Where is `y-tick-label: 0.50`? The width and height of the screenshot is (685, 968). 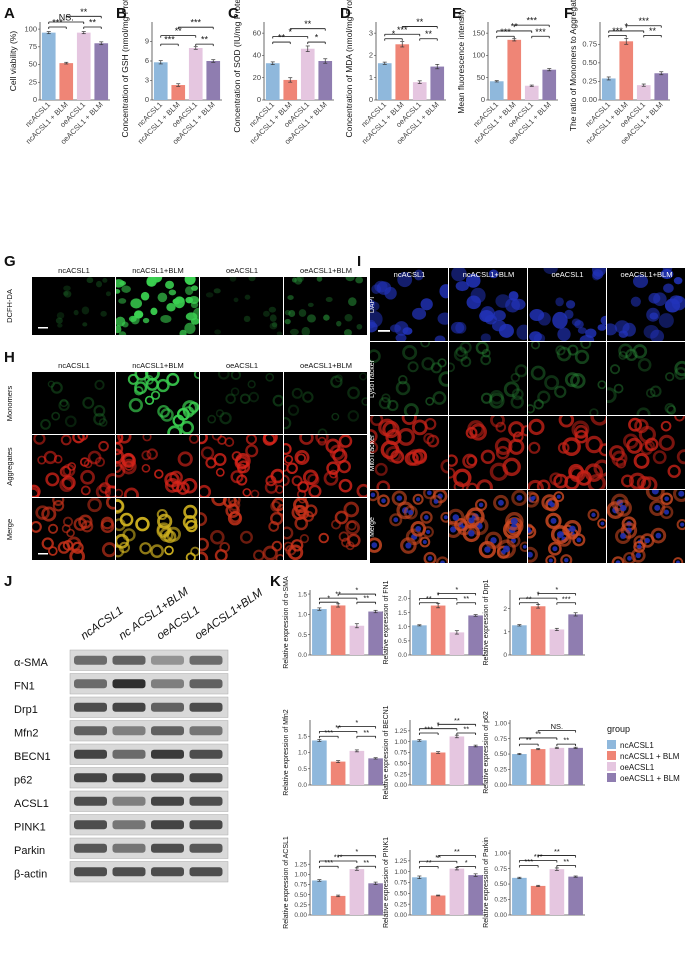
y-tick-label: 0.50 is located at coordinates (300, 895).